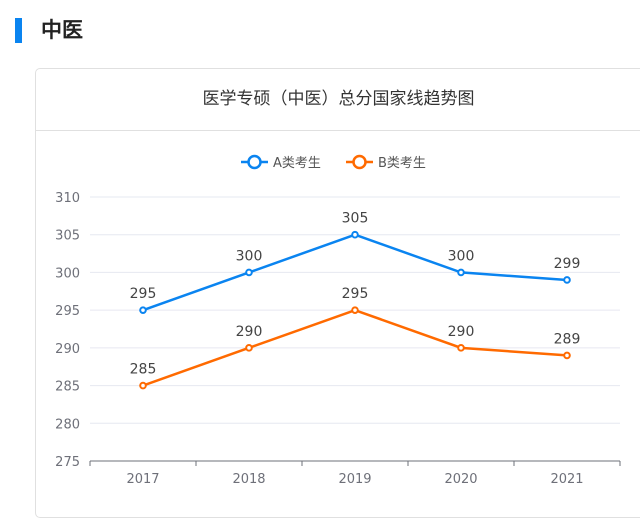  What do you see at coordinates (67, 462) in the screenshot?
I see `y-tick-label: 275` at bounding box center [67, 462].